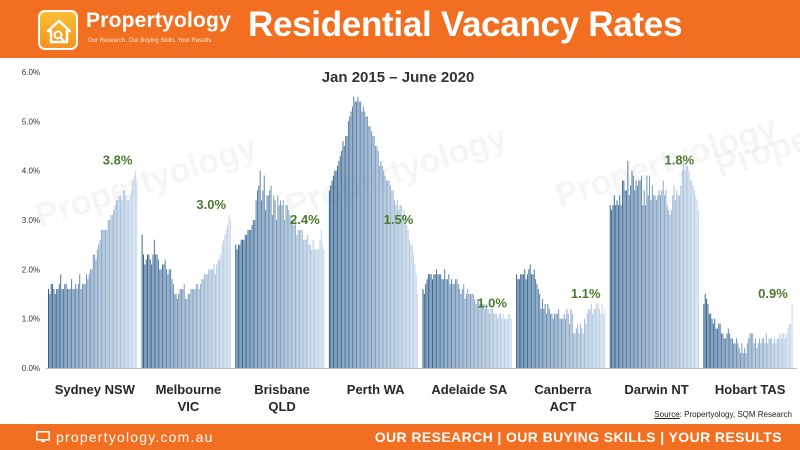 Image resolution: width=800 pixels, height=450 pixels. I want to click on y-tick-label: 6.0%, so click(31, 72).